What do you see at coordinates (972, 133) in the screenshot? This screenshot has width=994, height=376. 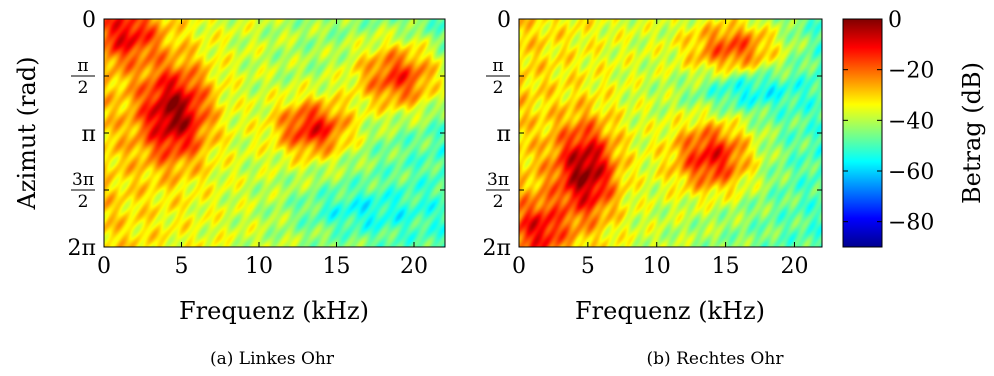 I see `colorbar-label: Betrag (dB)` at bounding box center [972, 133].